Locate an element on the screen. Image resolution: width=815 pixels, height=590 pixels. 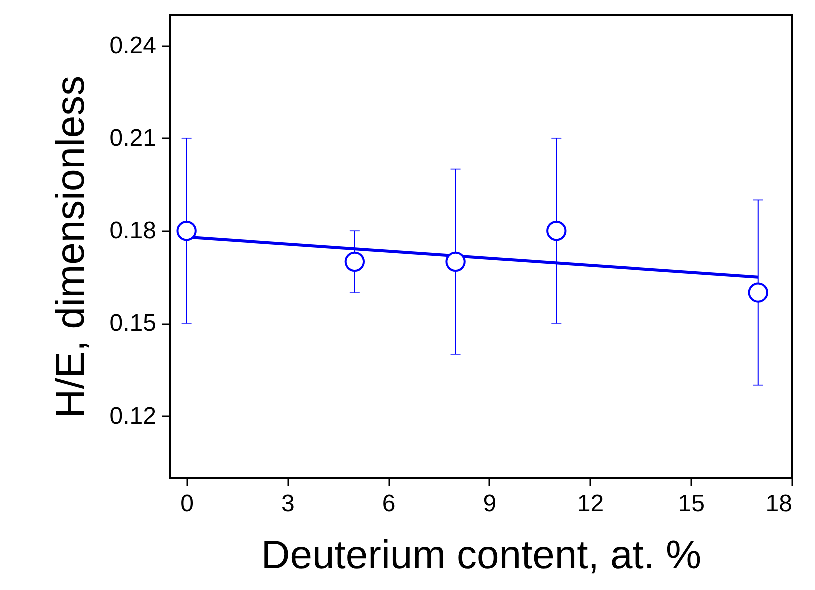
y-tick-label: 0.24 is located at coordinates (133, 46).